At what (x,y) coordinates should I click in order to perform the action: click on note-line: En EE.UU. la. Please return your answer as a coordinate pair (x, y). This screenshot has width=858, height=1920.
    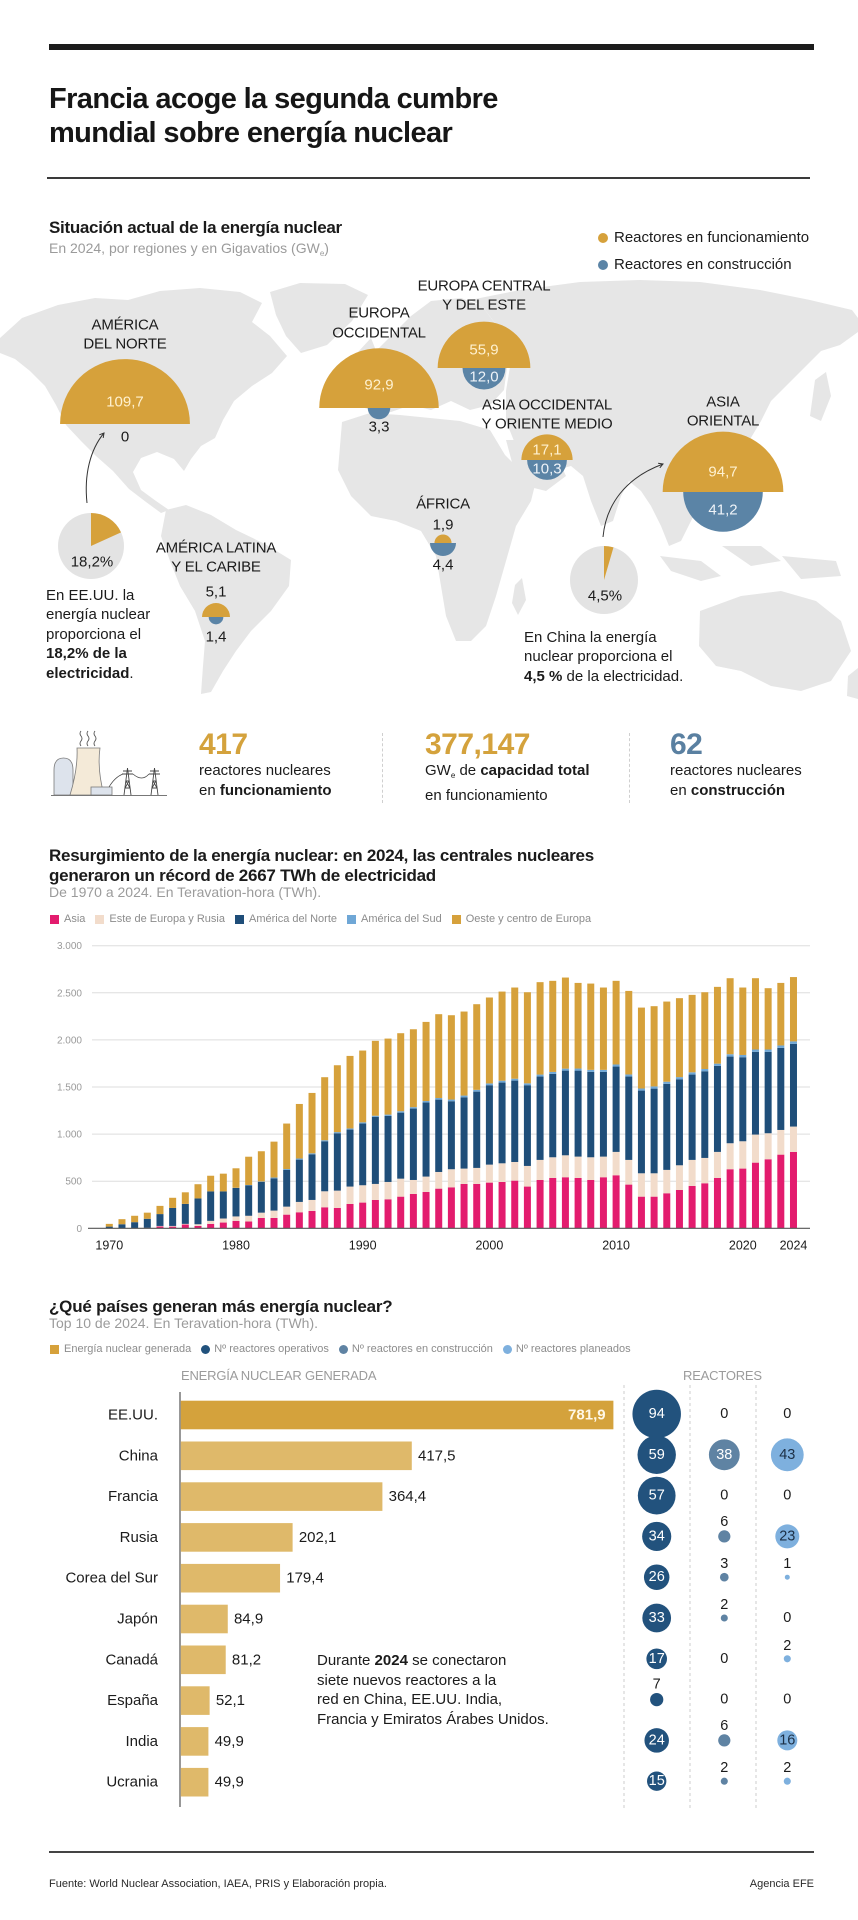
    Looking at the image, I should click on (90, 595).